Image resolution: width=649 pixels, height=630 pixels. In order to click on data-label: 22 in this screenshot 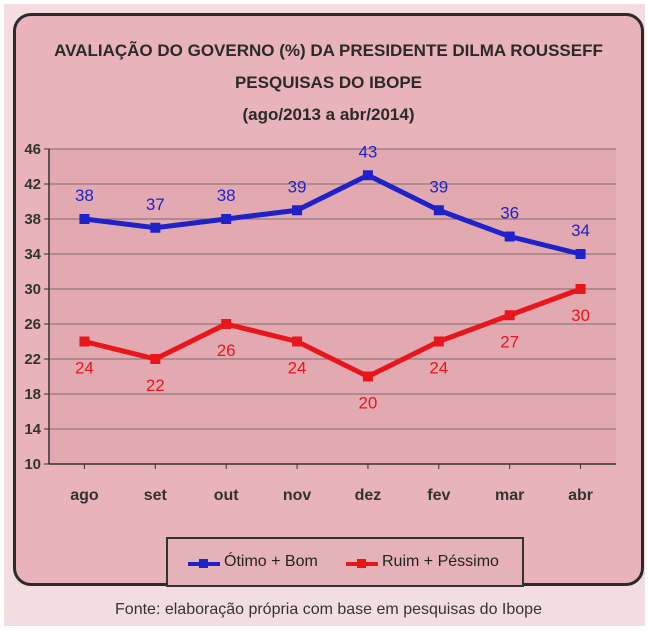, I will do `click(155, 385)`.